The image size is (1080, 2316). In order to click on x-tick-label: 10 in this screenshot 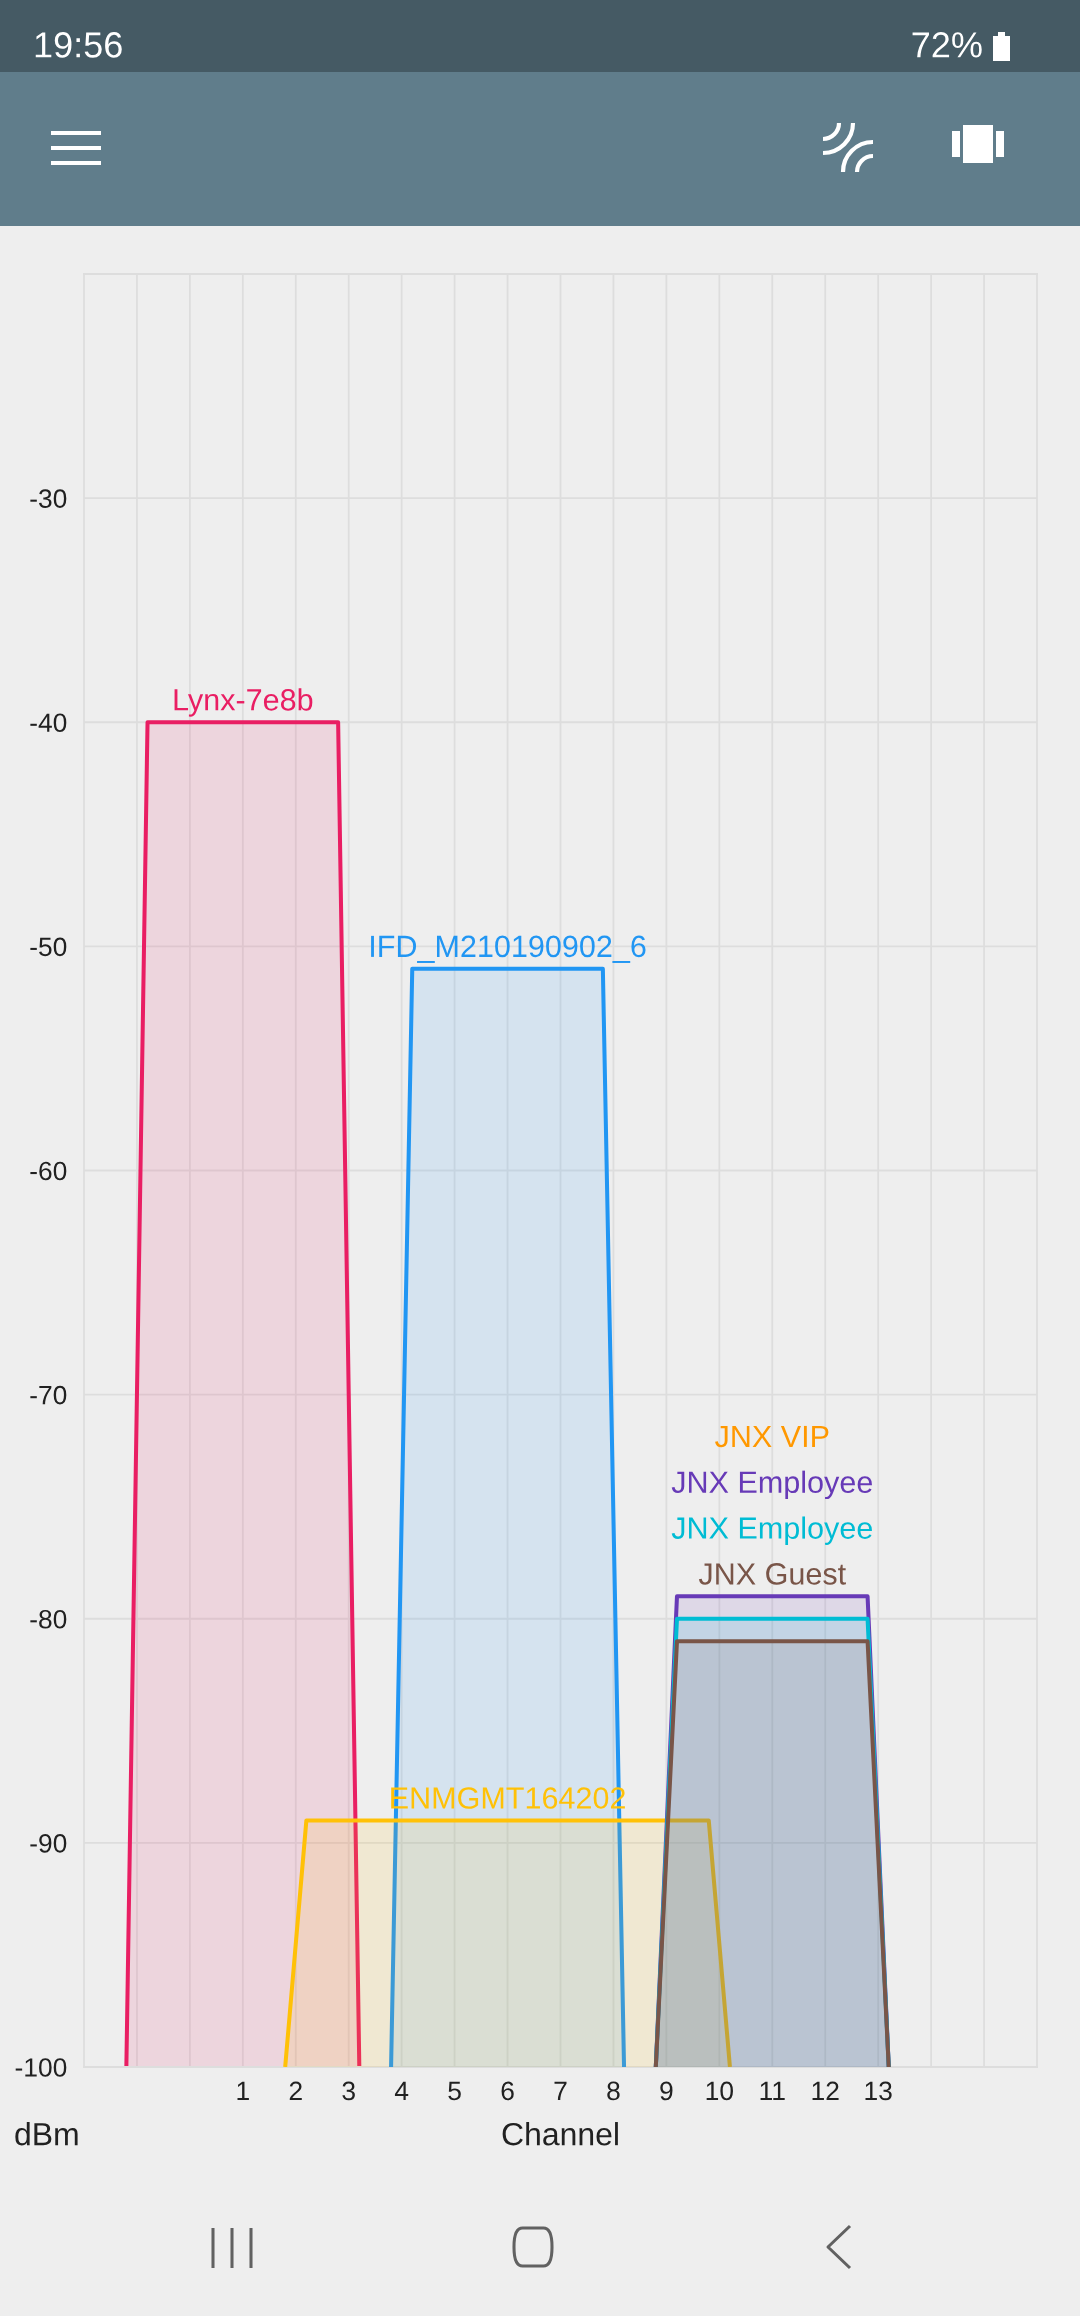, I will do `click(719, 2091)`.